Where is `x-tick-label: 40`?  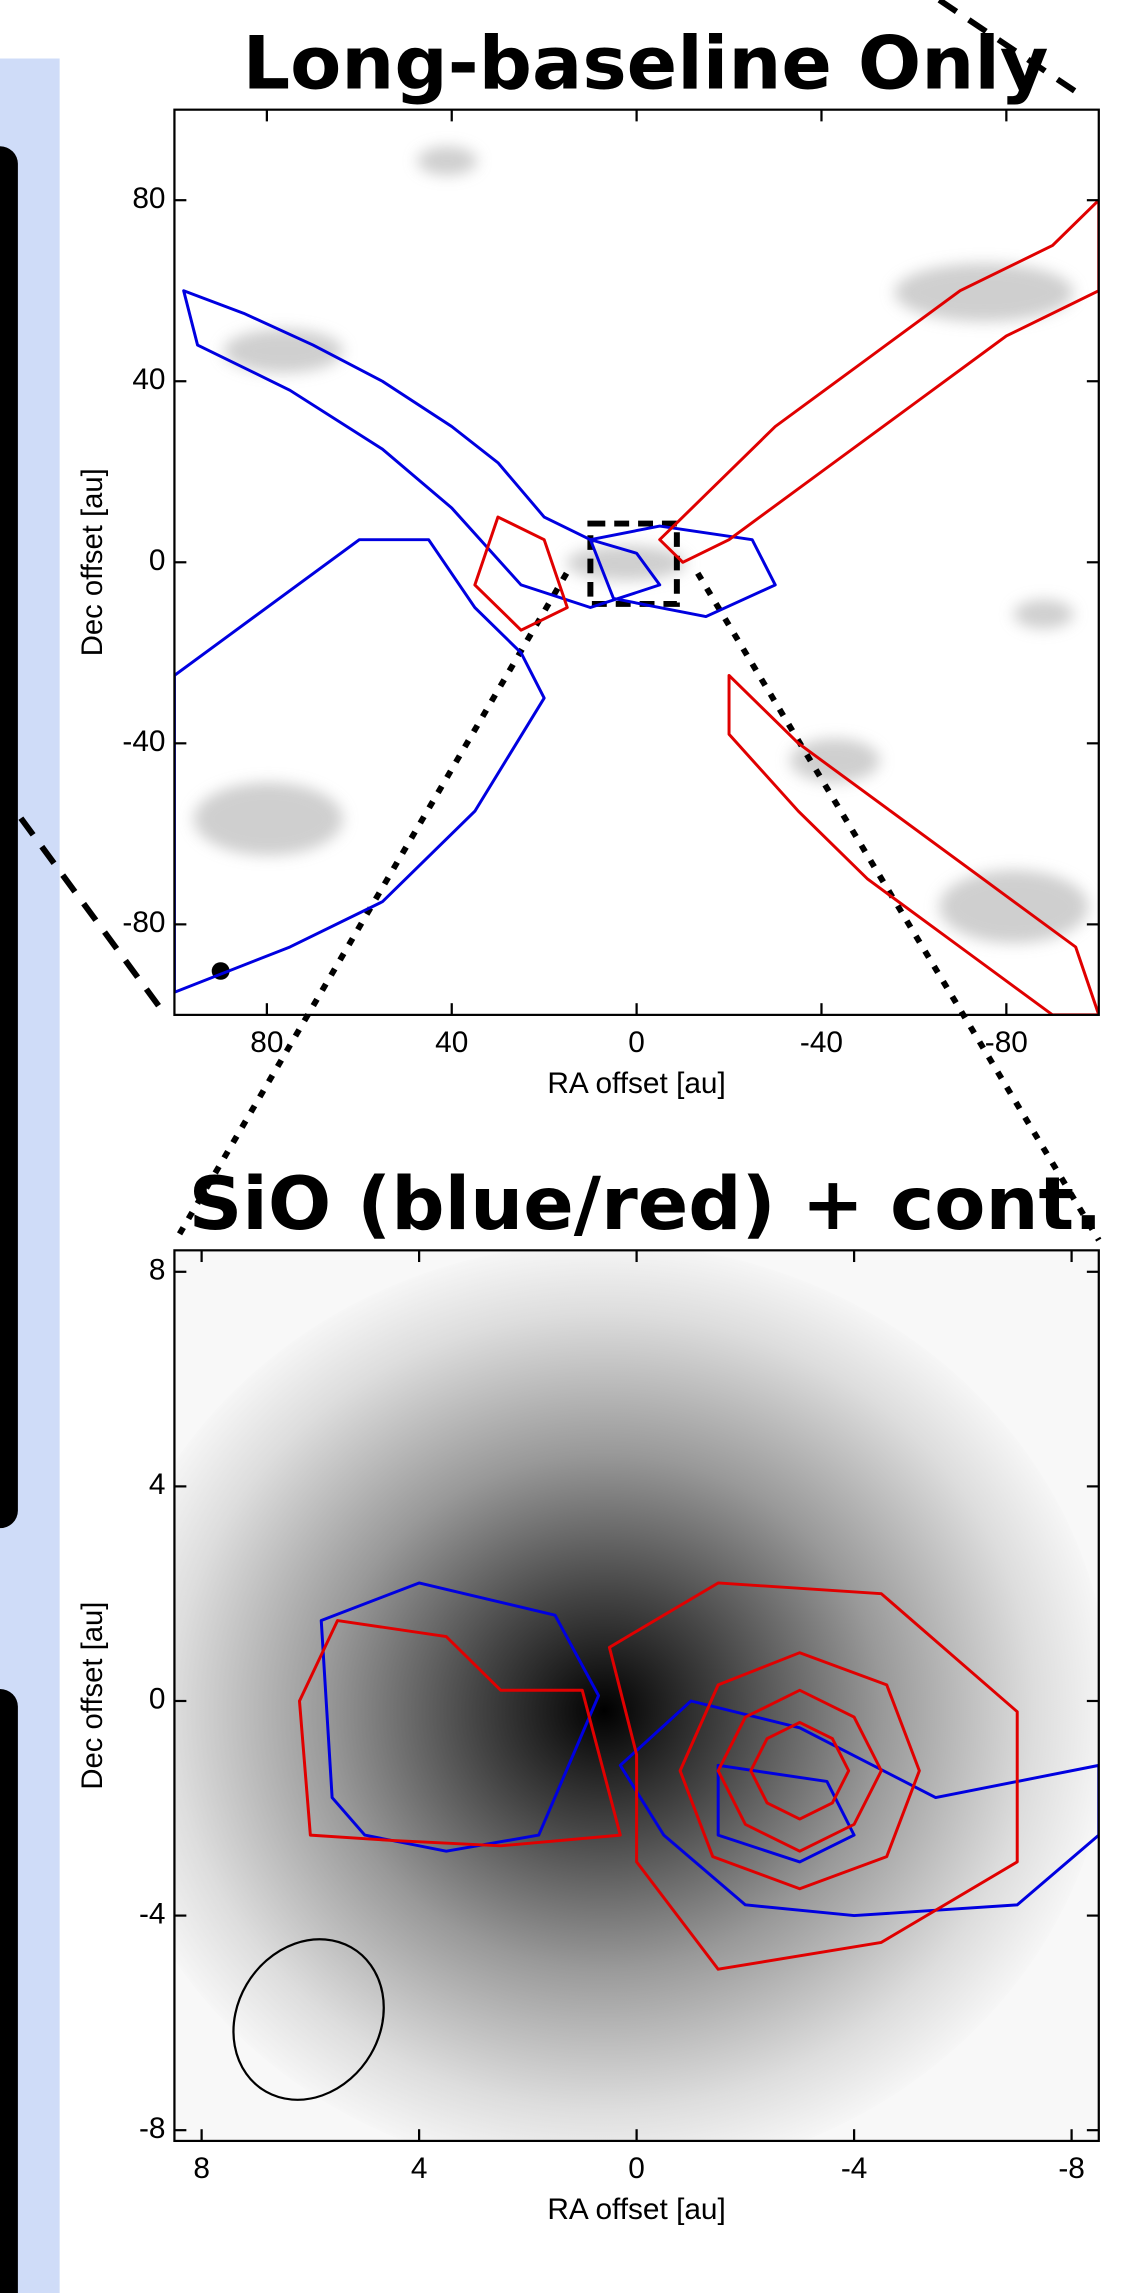 x-tick-label: 40 is located at coordinates (451, 1042).